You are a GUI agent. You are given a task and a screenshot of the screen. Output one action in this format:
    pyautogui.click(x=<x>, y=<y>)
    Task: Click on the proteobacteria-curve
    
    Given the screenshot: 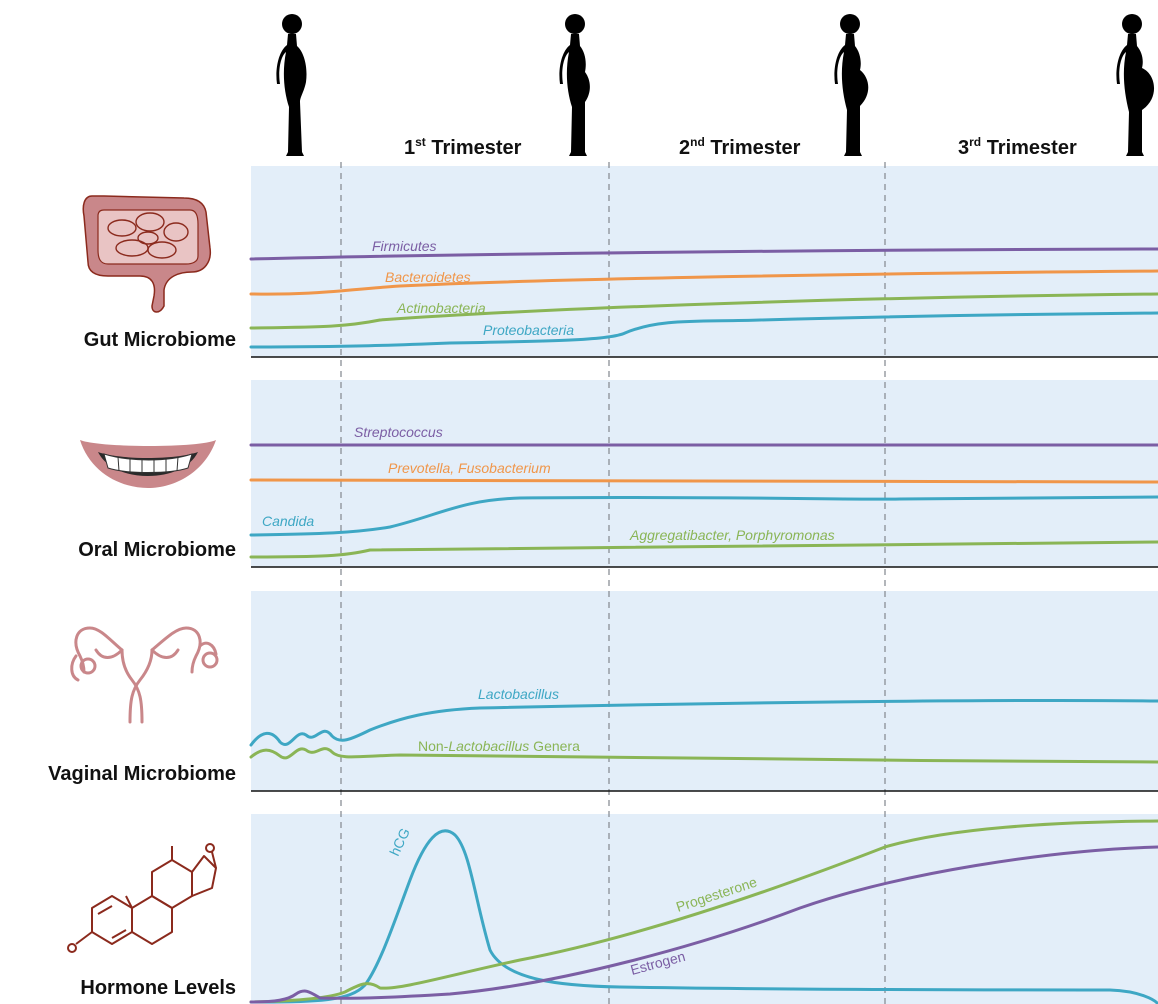 What is the action you would take?
    pyautogui.click(x=703, y=330)
    